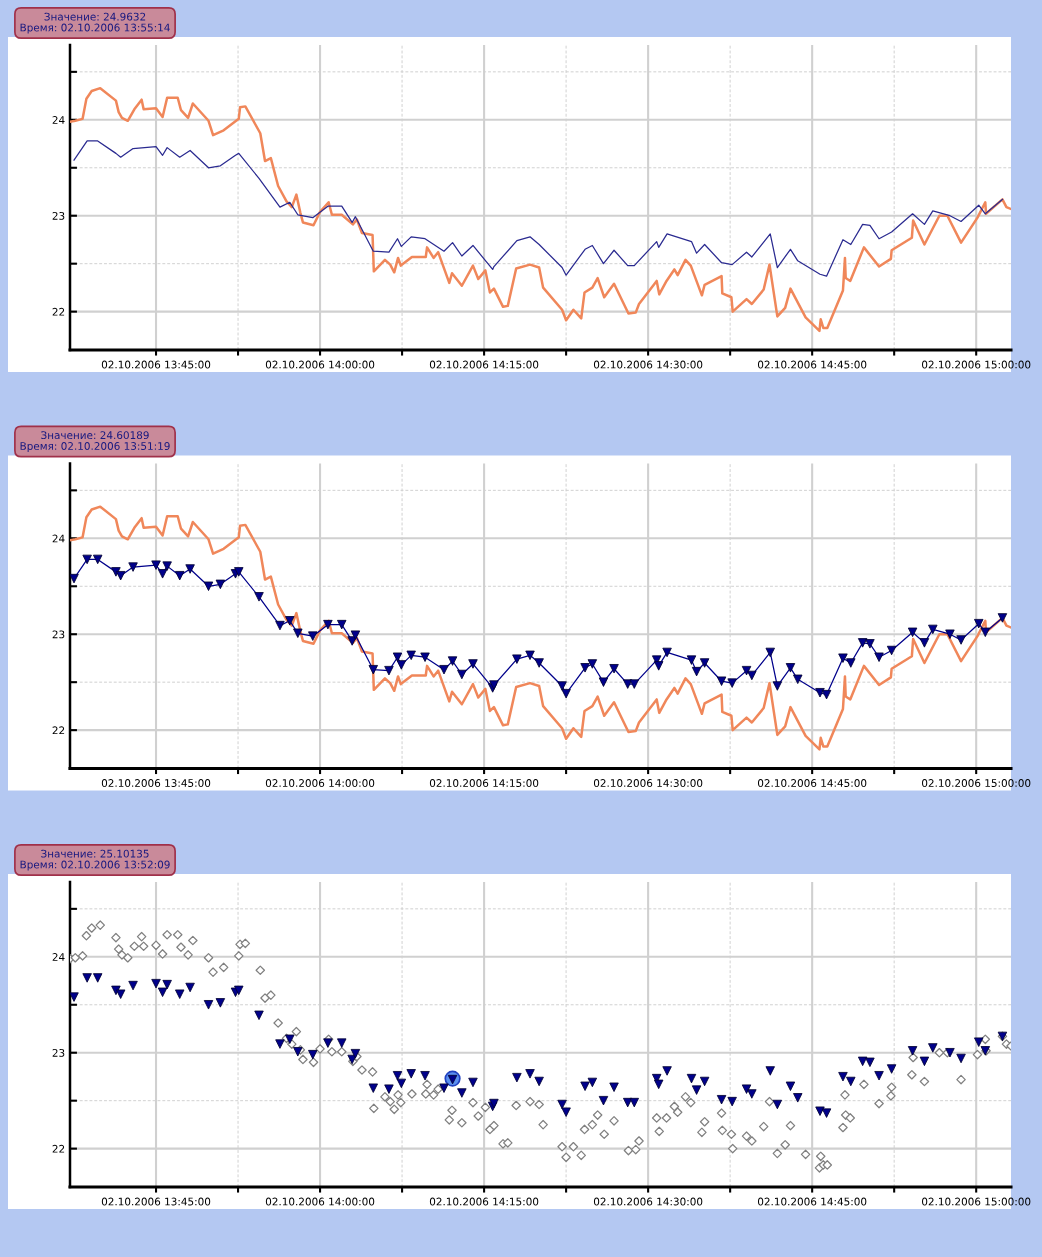 The height and width of the screenshot is (1257, 1042). Describe the element at coordinates (95, 23) in the screenshot. I see `text: Значение: 24.9632 Время: 02.10.2006 13:55:14` at that location.